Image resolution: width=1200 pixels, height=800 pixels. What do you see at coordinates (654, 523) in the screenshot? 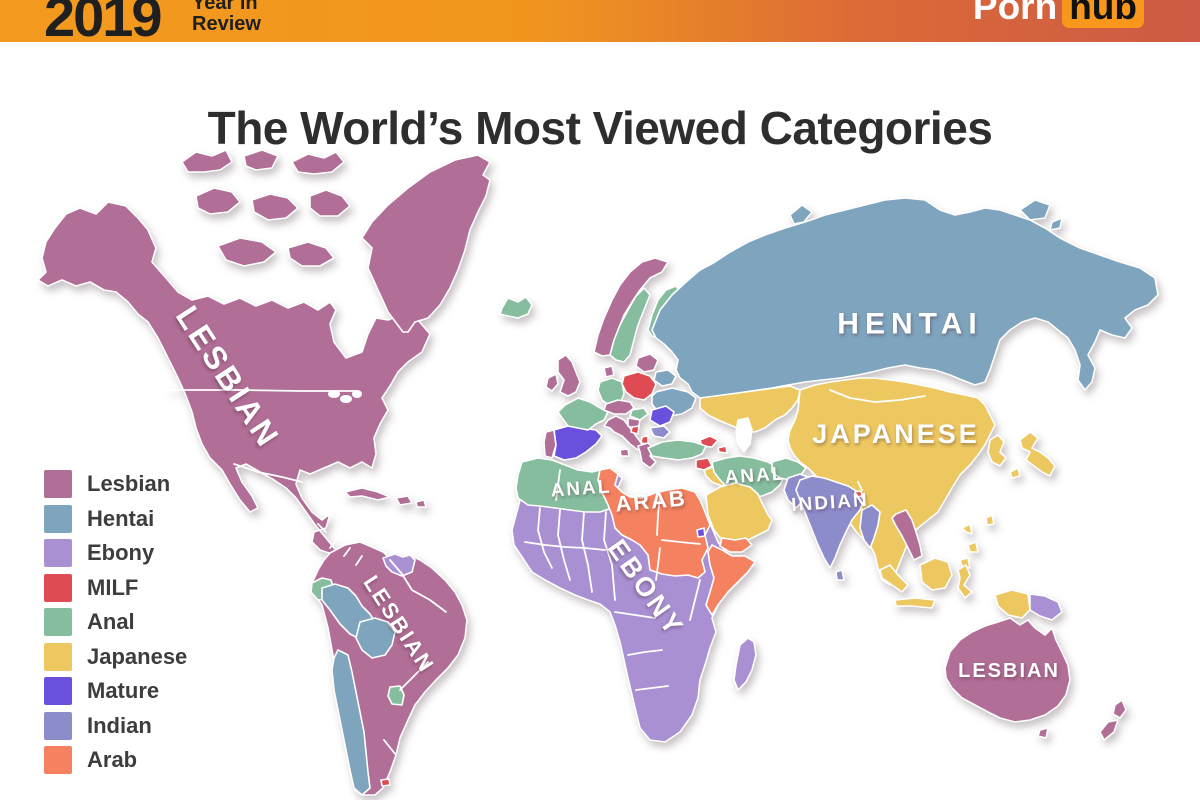
I see `region-libya-egypt-sudan` at bounding box center [654, 523].